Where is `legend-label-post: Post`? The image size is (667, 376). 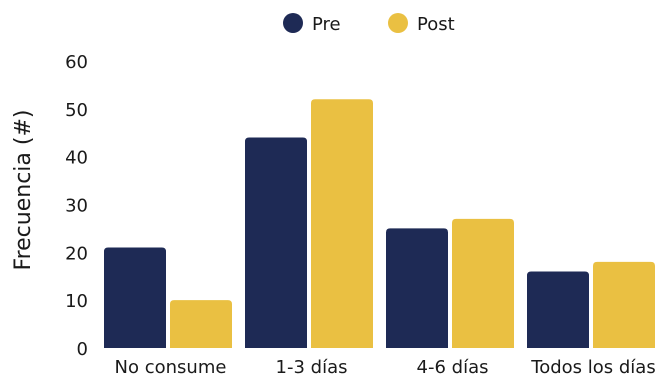
legend-label-post: Post is located at coordinates (436, 24).